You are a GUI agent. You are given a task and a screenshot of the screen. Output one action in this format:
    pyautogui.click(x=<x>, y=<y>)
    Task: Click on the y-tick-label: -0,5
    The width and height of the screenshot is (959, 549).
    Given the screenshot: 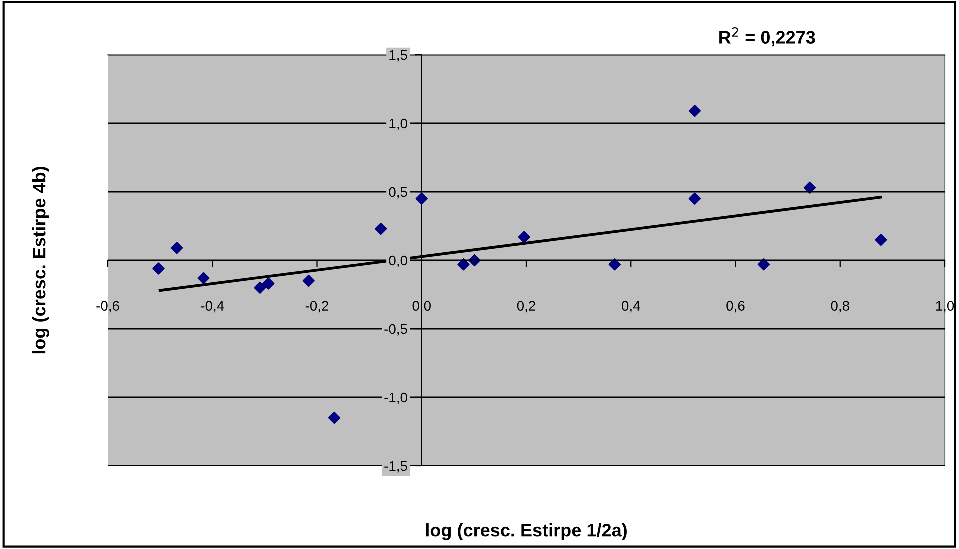 What is the action you would take?
    pyautogui.click(x=396, y=330)
    